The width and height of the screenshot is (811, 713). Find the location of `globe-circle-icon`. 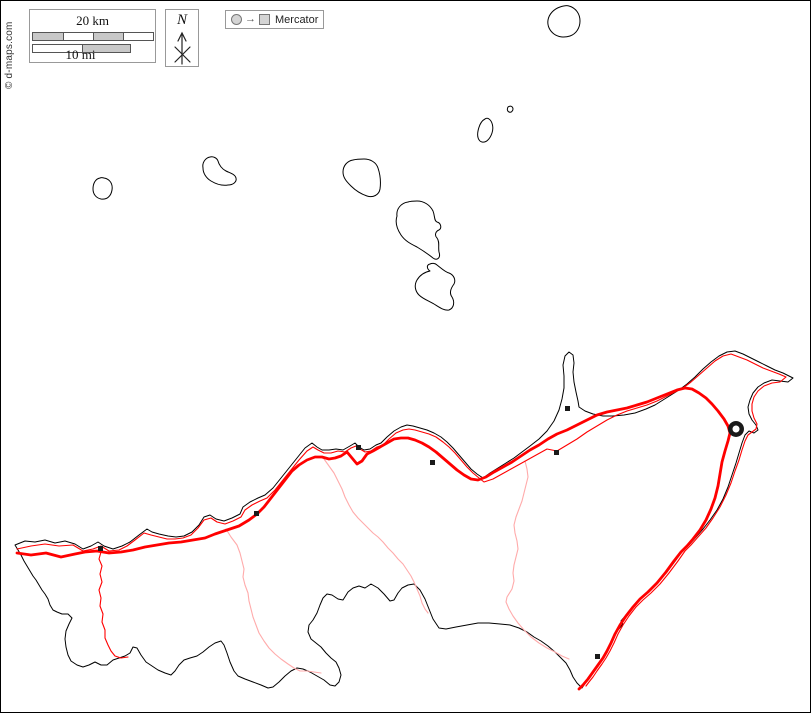

globe-circle-icon is located at coordinates (236, 19).